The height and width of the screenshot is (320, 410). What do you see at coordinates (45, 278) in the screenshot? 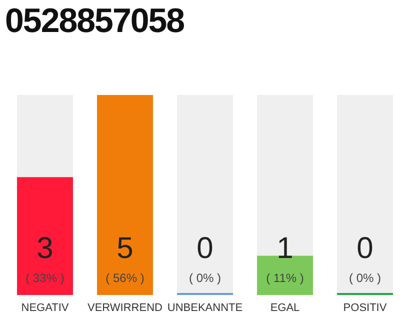
I see `data-label: ( 33% )` at bounding box center [45, 278].